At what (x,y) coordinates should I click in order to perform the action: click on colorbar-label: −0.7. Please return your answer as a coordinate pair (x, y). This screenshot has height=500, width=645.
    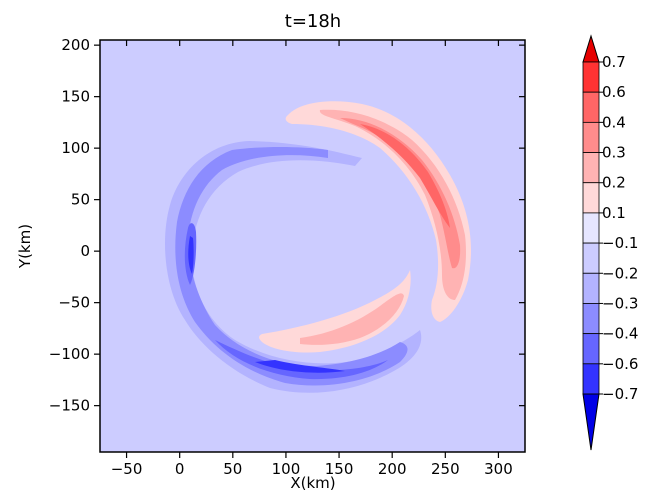
    Looking at the image, I should click on (620, 394).